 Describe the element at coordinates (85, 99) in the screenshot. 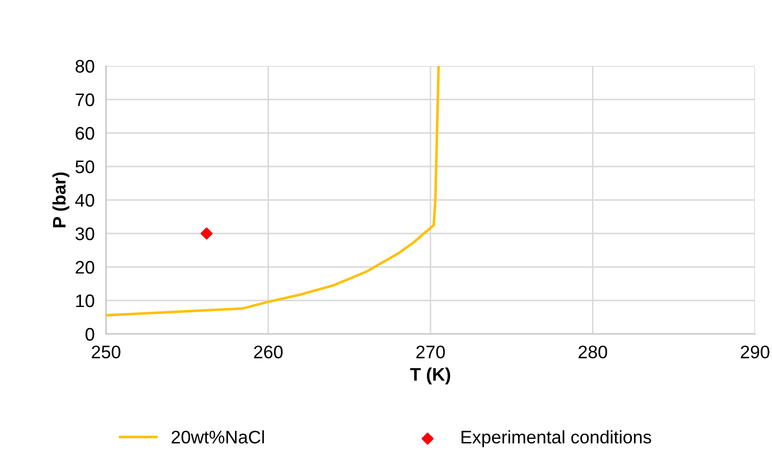

I see `y-tick-label: 70` at that location.